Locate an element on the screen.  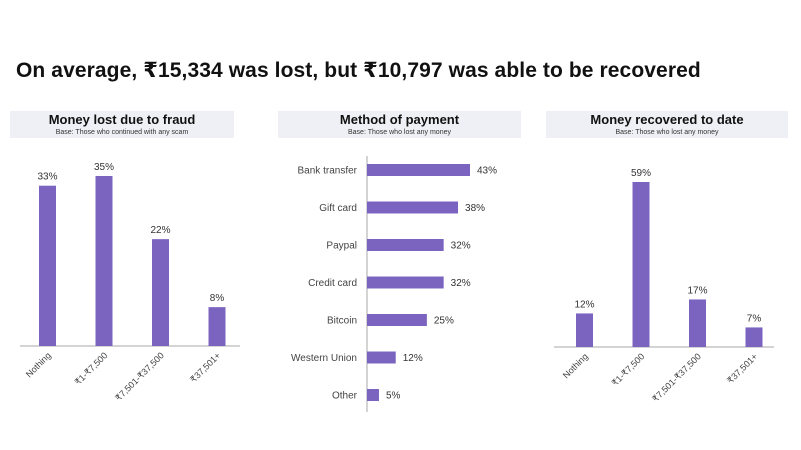
value-label-0: 43% is located at coordinates (487, 171).